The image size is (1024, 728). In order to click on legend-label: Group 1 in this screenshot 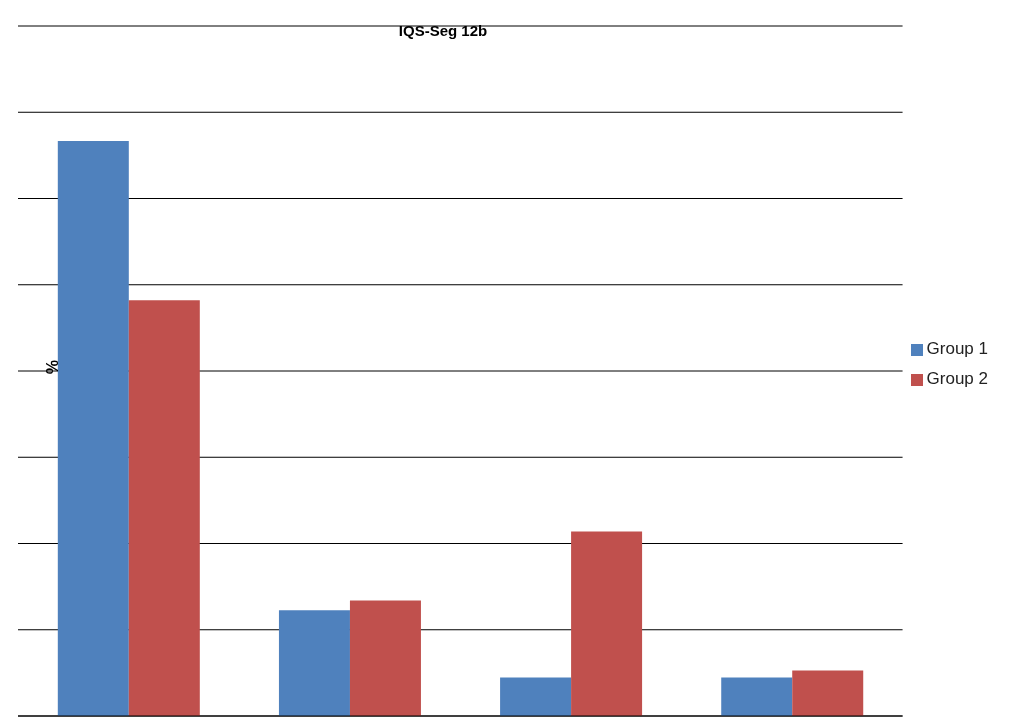, I will do `click(957, 348)`.